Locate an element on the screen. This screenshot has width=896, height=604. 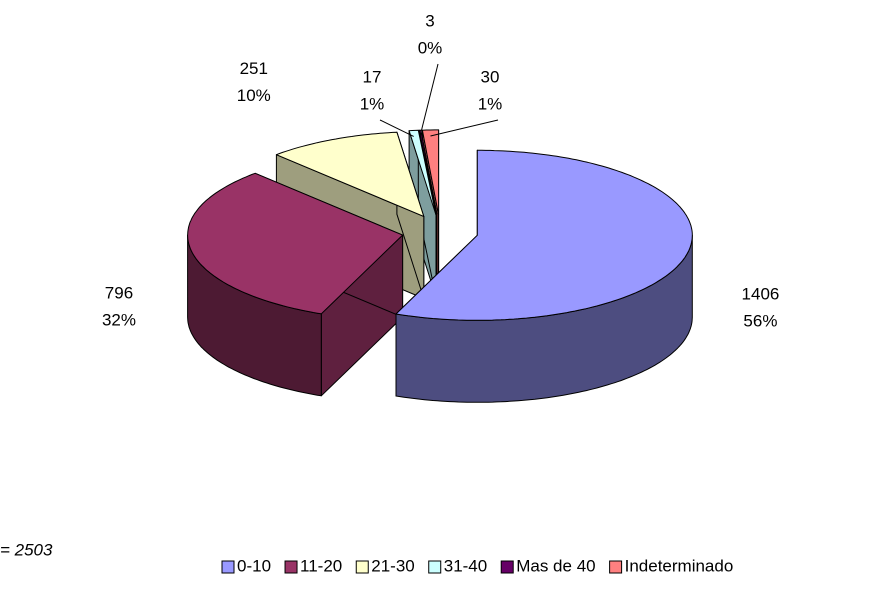
legend-label: Mas de 40 is located at coordinates (555, 565).